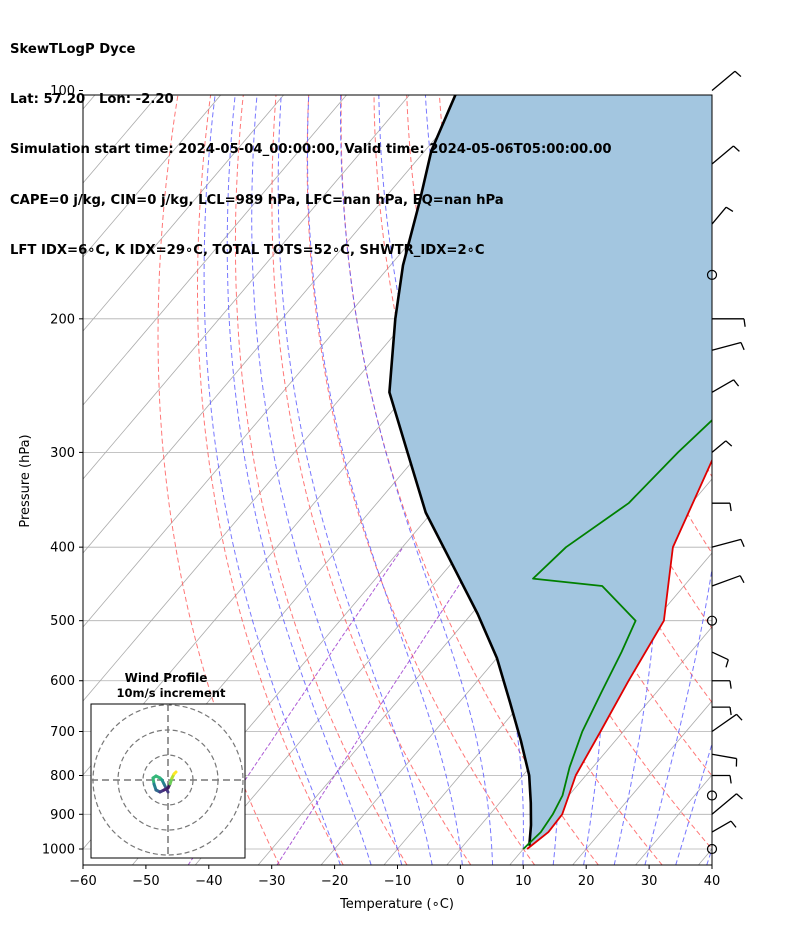 The height and width of the screenshot is (937, 794). What do you see at coordinates (73, 49) in the screenshot?
I see `header-title: SkewTLogP Dyce` at bounding box center [73, 49].